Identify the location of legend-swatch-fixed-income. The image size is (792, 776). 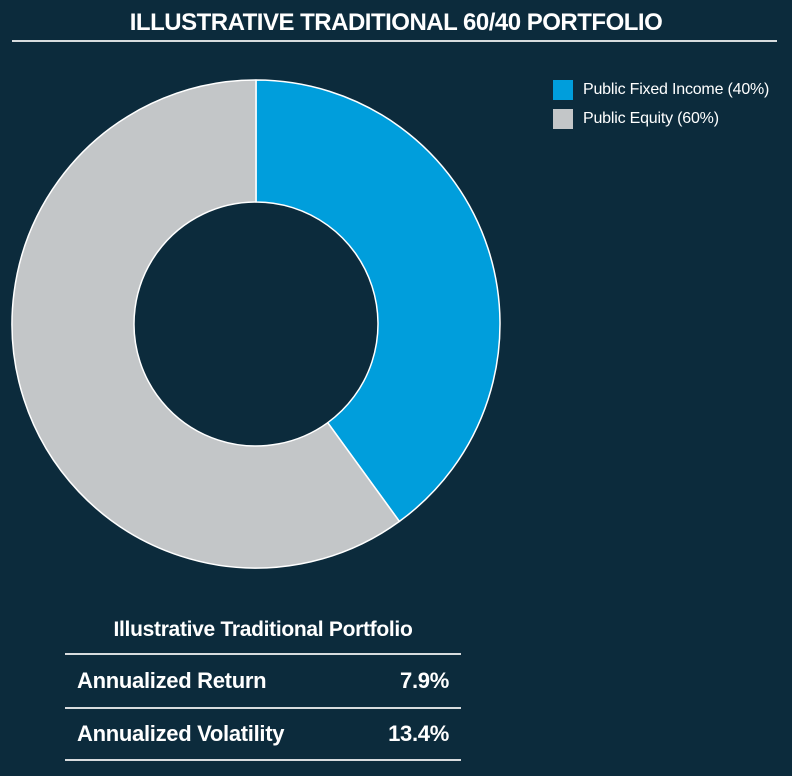
(563, 90).